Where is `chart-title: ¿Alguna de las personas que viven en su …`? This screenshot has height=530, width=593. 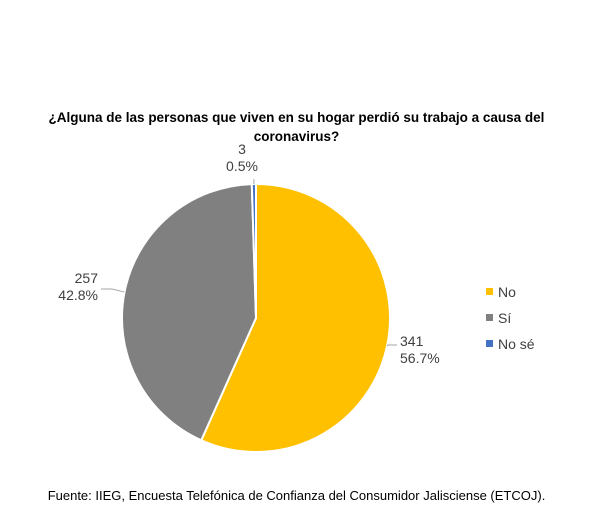 chart-title: ¿Alguna de las personas que viven en su … is located at coordinates (296, 127).